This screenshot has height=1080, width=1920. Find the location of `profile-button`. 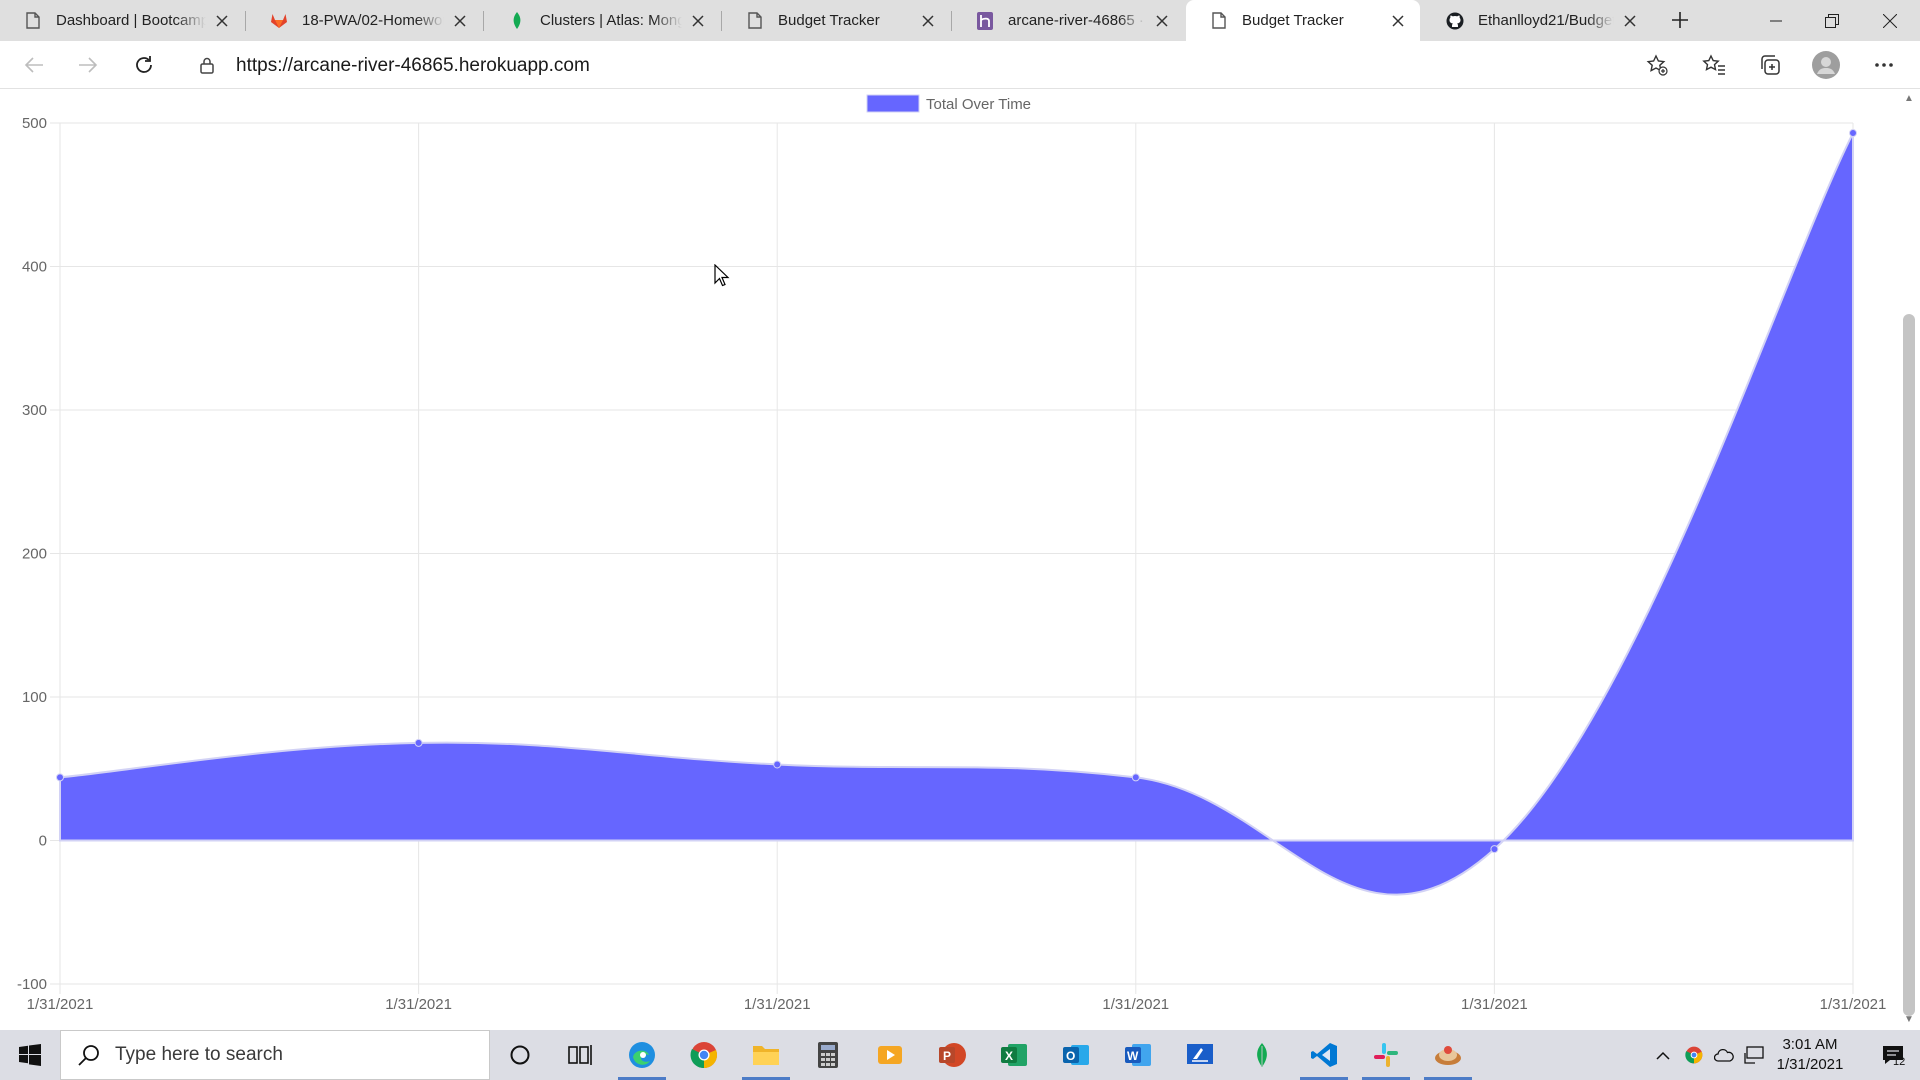

profile-button is located at coordinates (1826, 65).